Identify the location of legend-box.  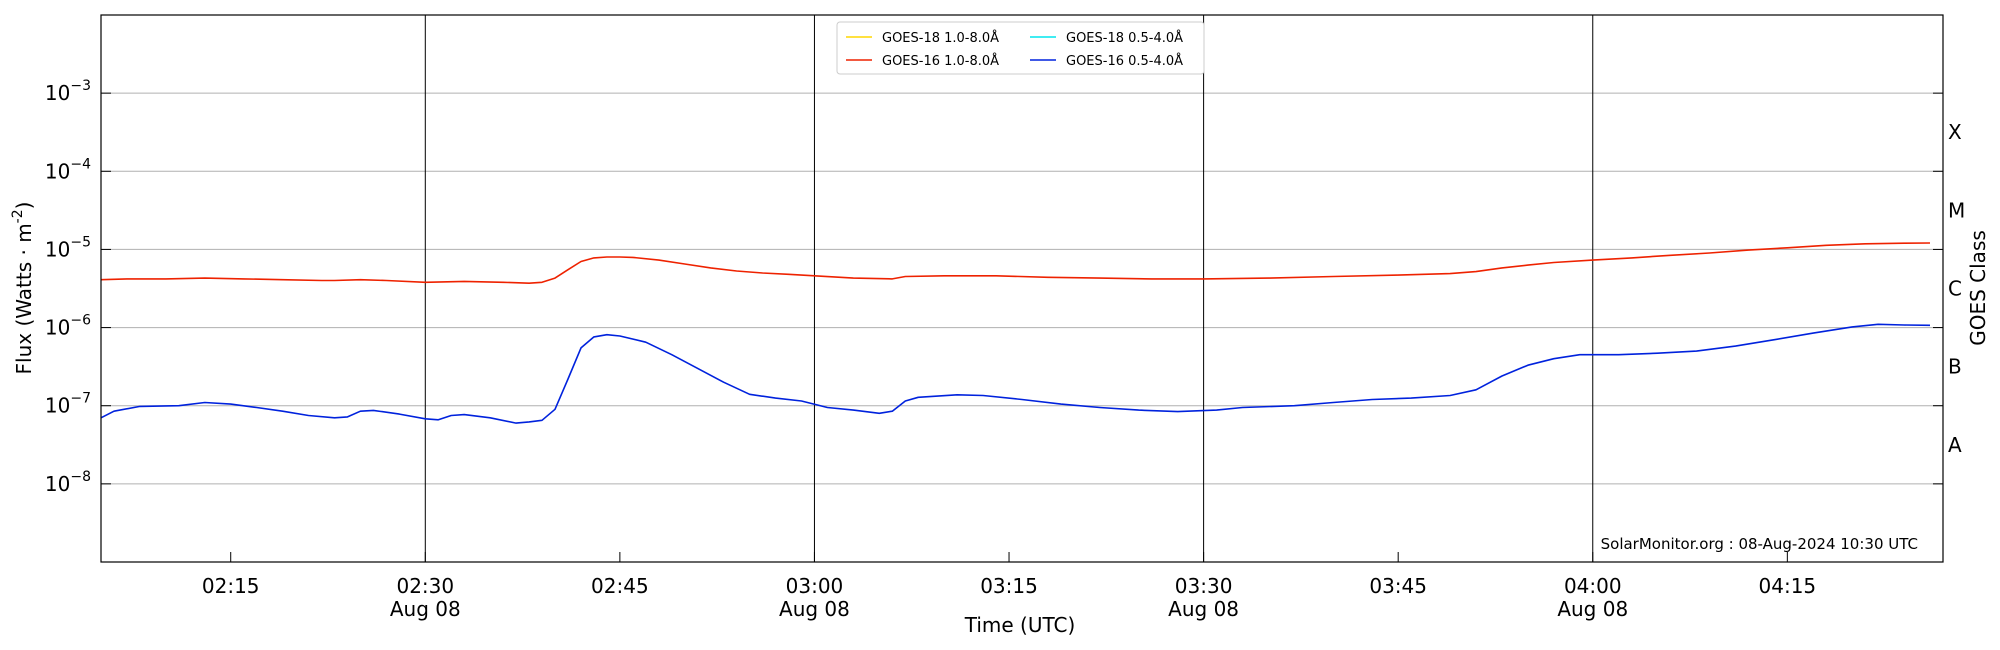
(1020, 48).